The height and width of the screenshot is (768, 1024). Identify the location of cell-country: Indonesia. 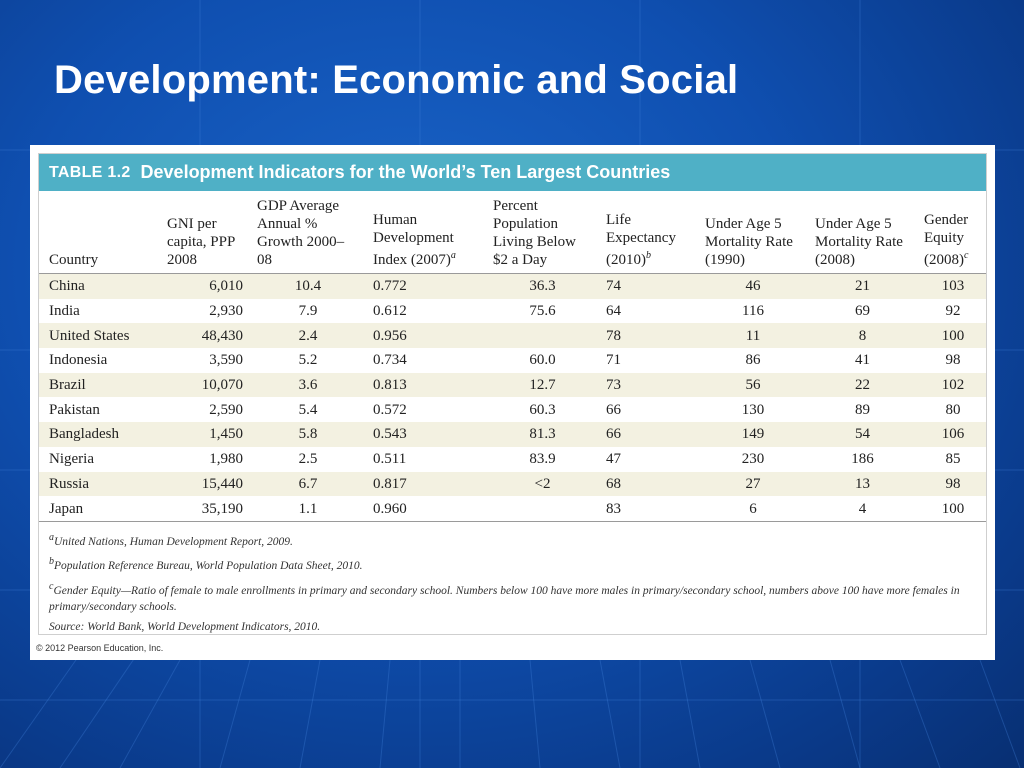
(78, 360).